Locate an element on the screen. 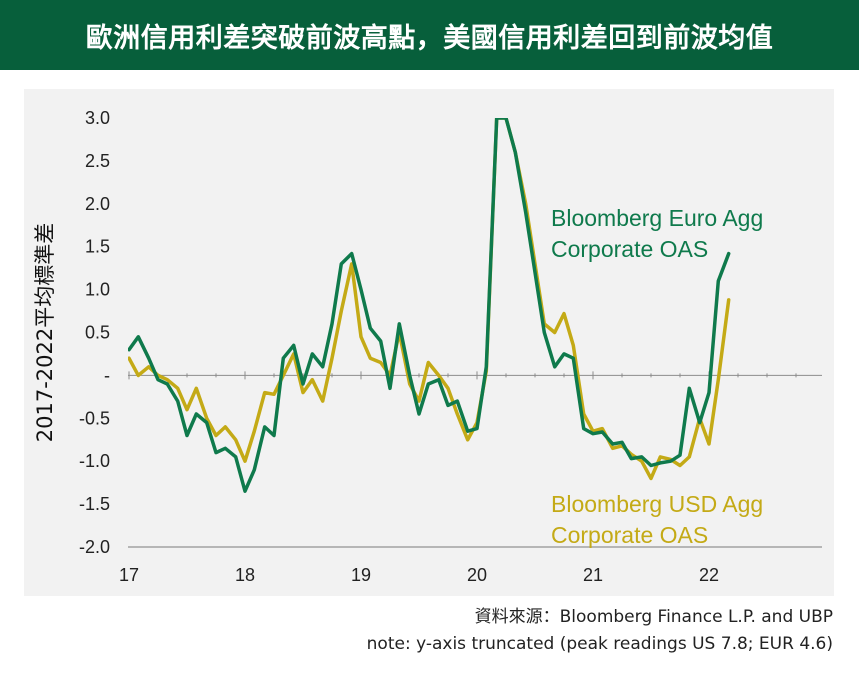 The height and width of the screenshot is (674, 859). y-tick-label: 3.0 is located at coordinates (97, 118).